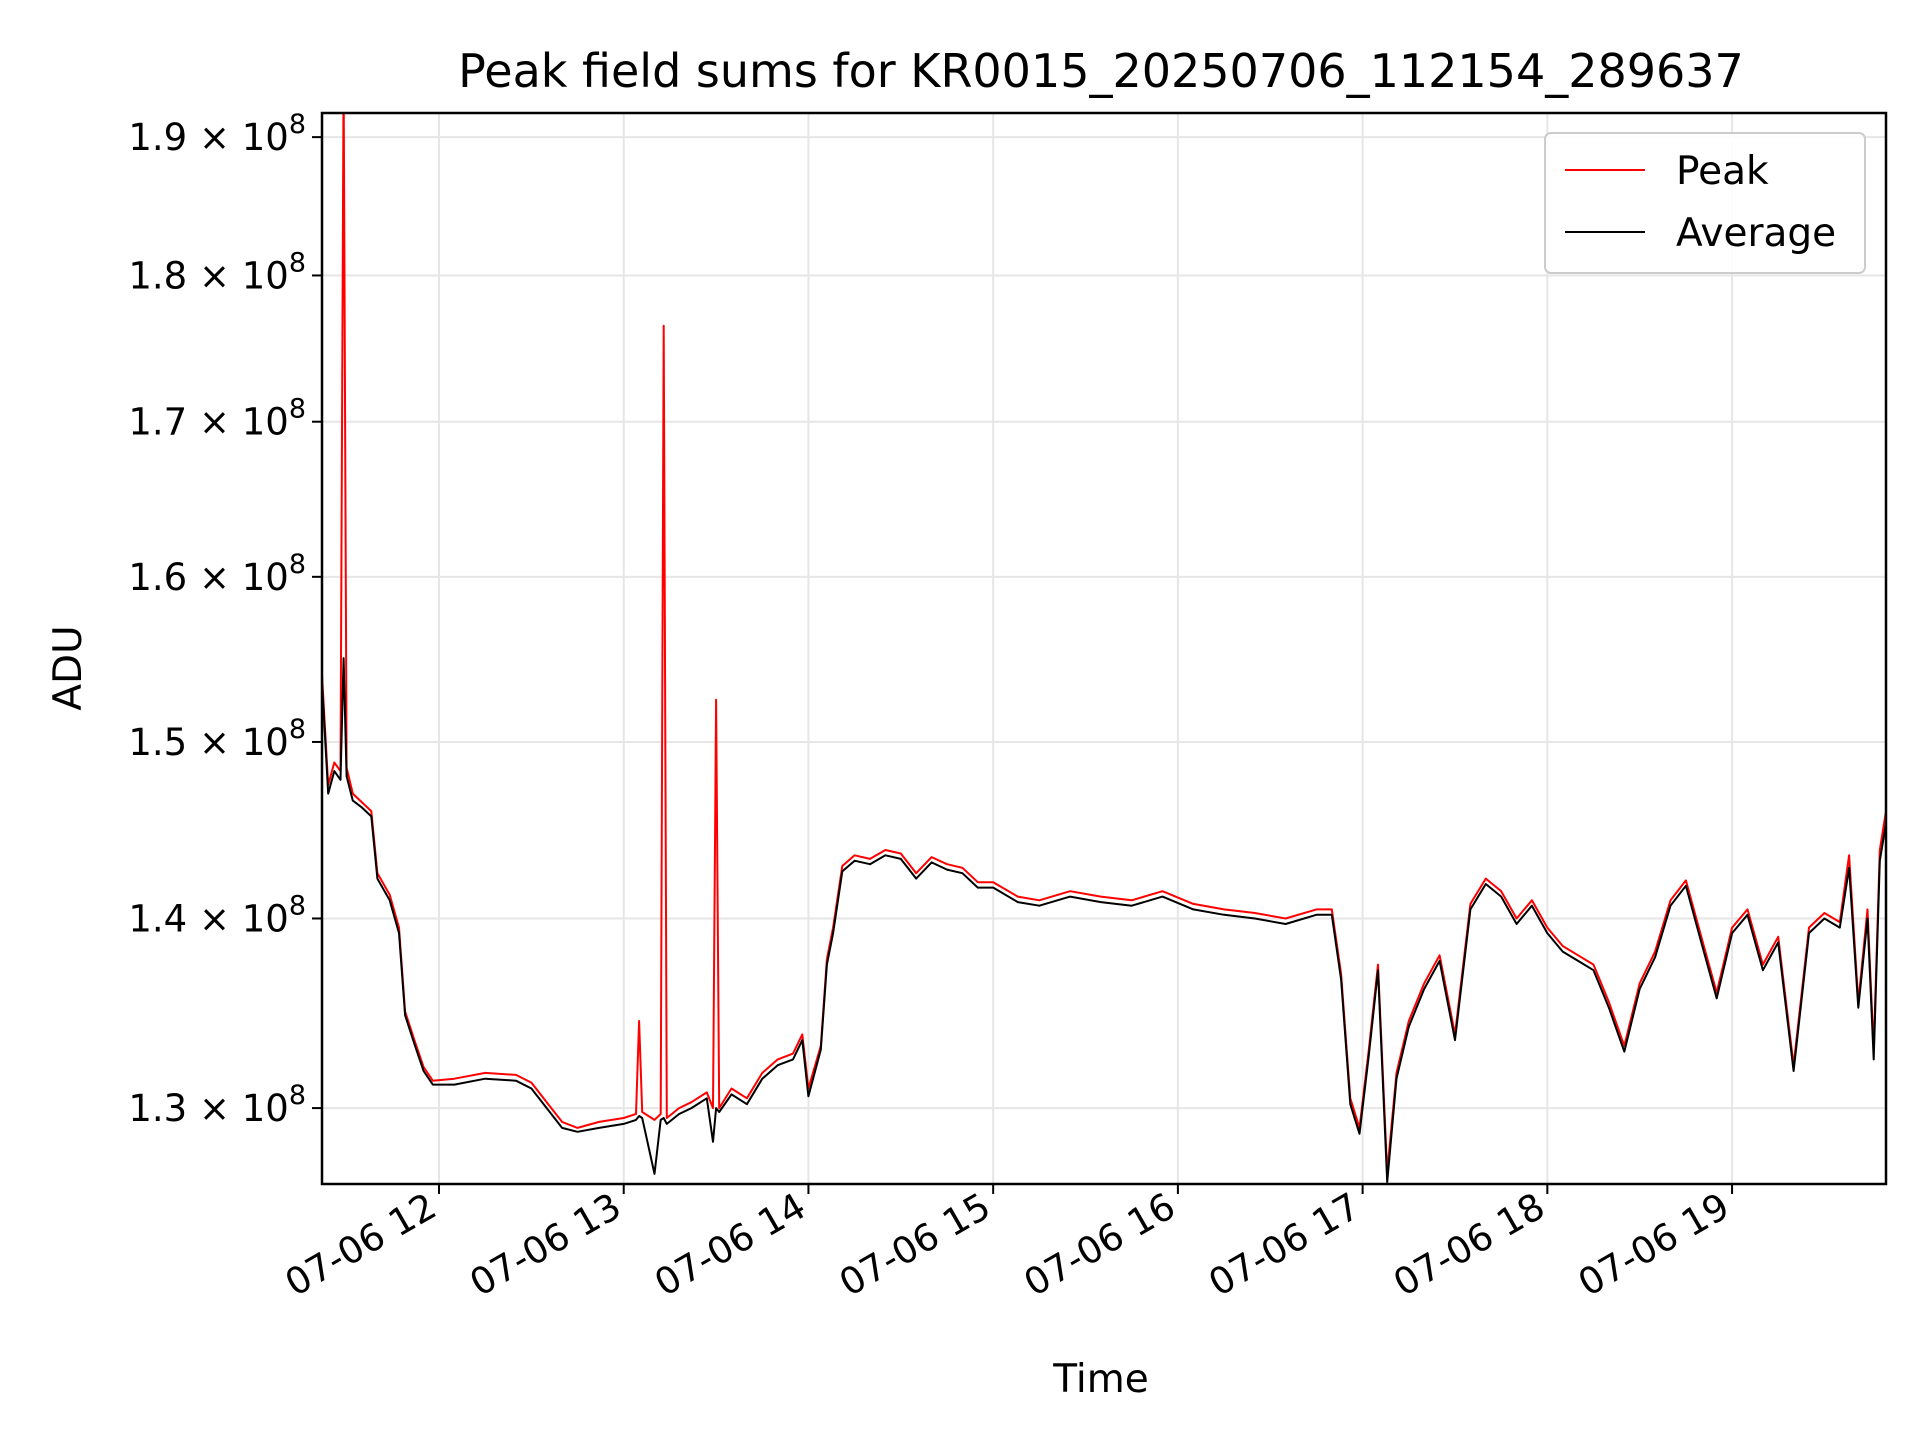 This screenshot has height=1440, width=1920. I want to click on y-tick-label: 1.4 × 108, so click(217, 915).